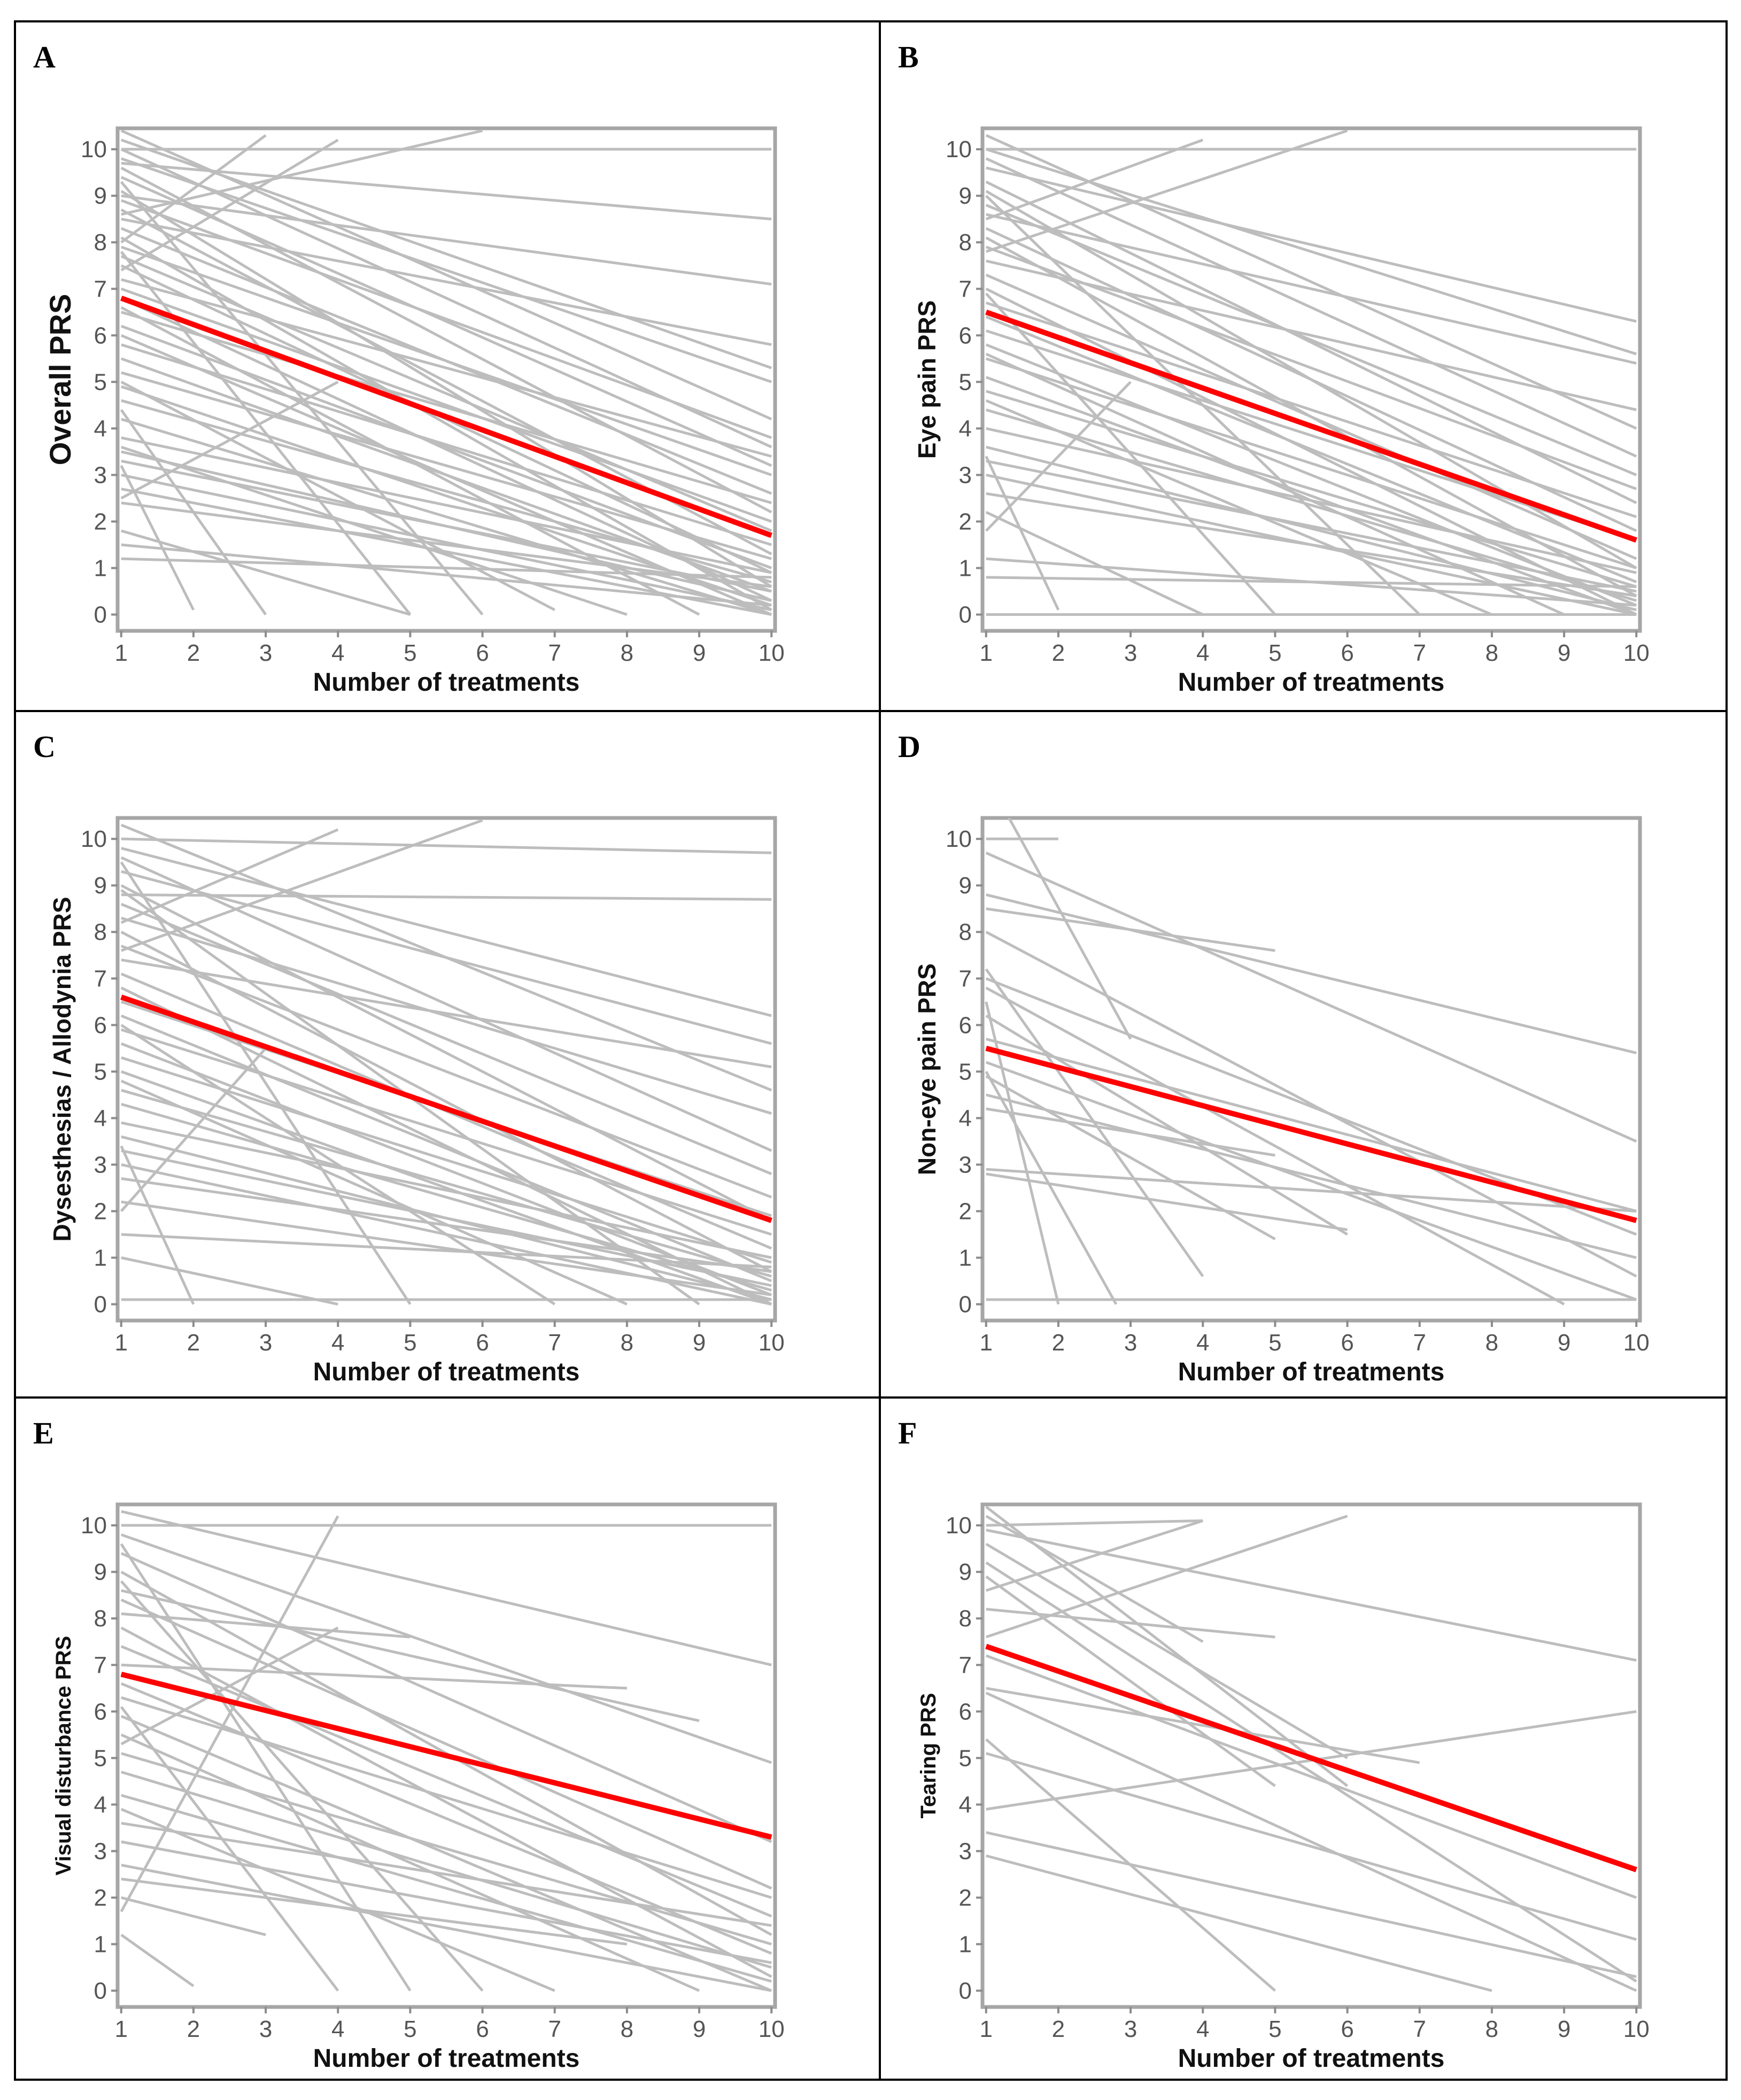 The image size is (1741, 2100). What do you see at coordinates (1347, 653) in the screenshot?
I see `x-tick-label: 6` at bounding box center [1347, 653].